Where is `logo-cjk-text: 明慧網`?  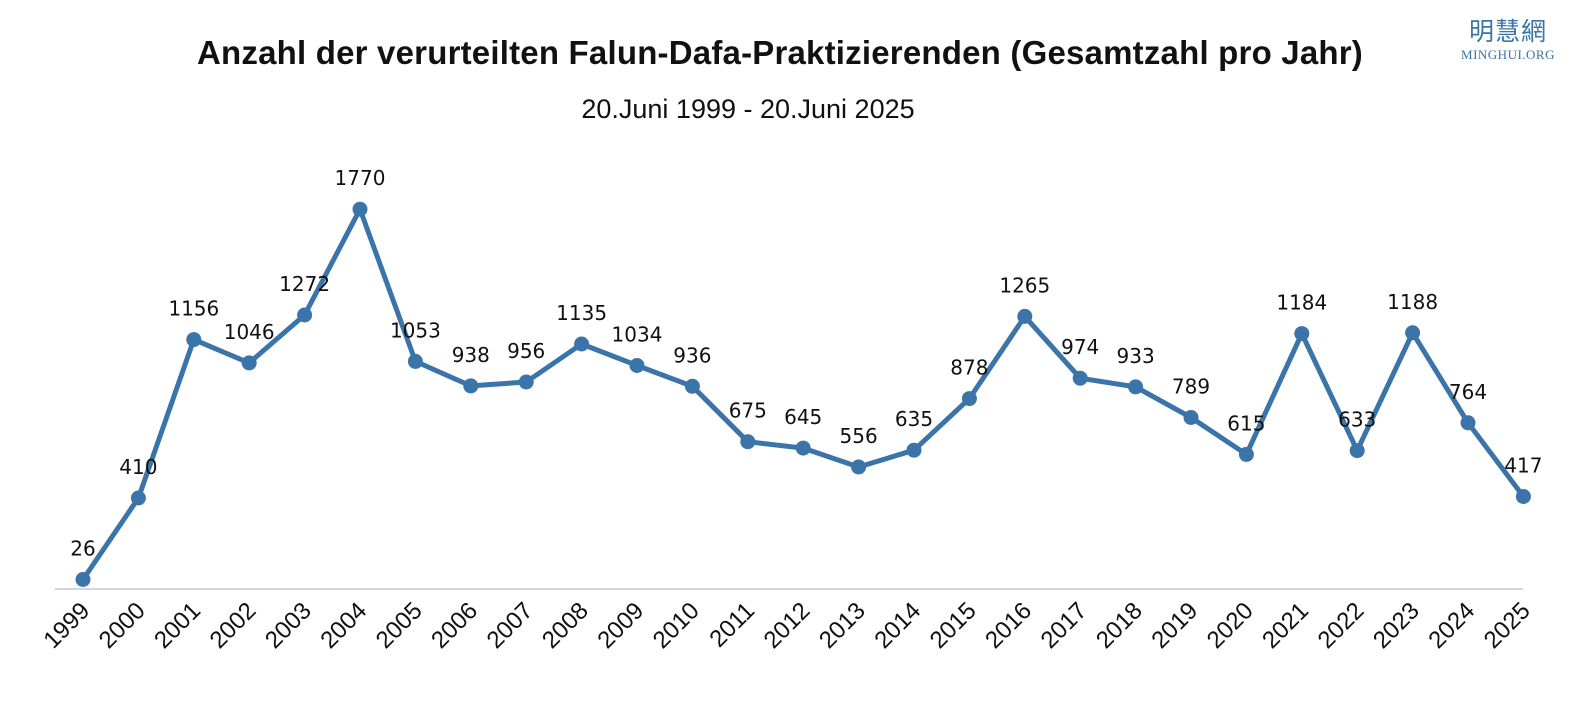 logo-cjk-text: 明慧網 is located at coordinates (1507, 31).